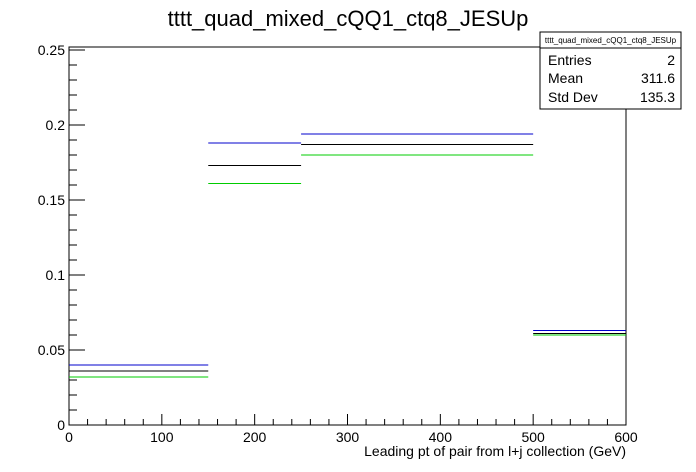 This screenshot has height=472, width=696. Describe the element at coordinates (573, 97) in the screenshot. I see `stats-stddev-label: Std Dev` at that location.